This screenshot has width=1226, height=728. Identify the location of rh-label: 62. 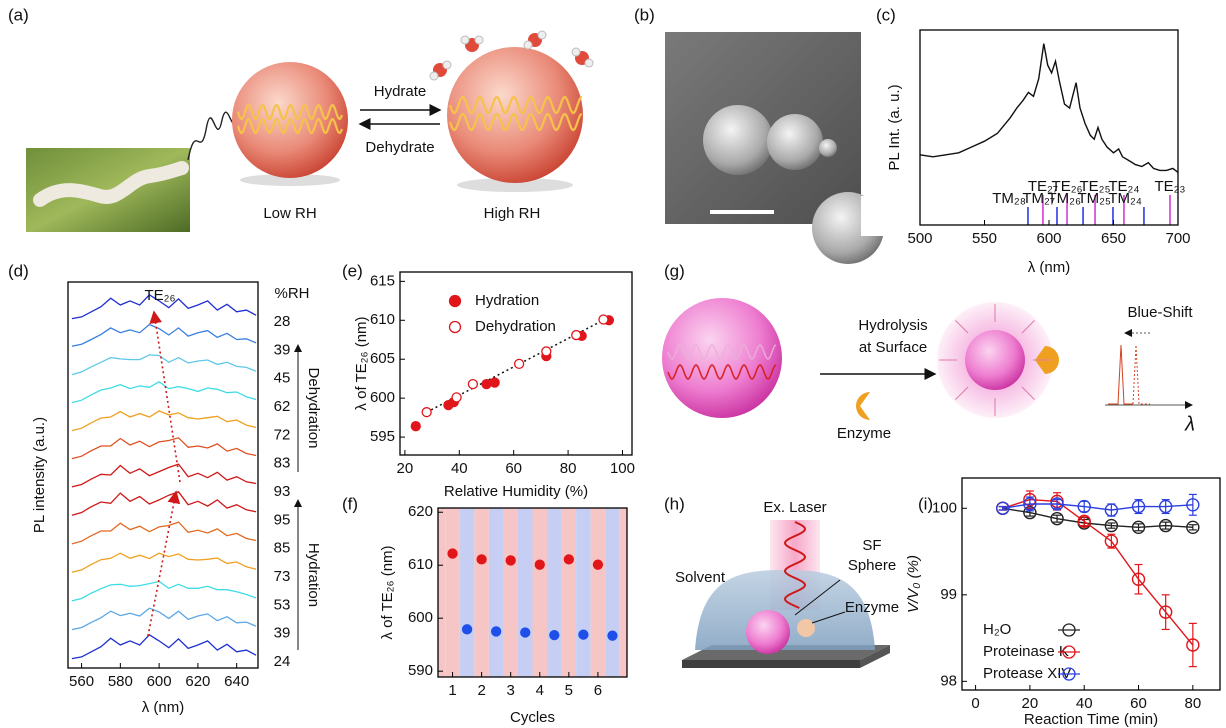
(282, 406).